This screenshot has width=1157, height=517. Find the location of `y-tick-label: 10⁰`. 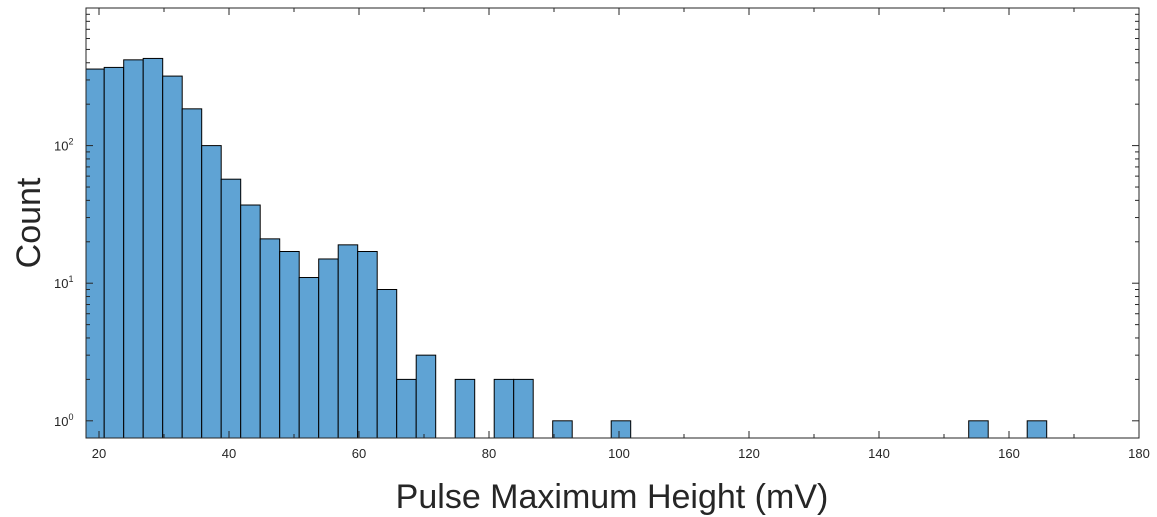

y-tick-label: 10⁰ is located at coordinates (63, 420).